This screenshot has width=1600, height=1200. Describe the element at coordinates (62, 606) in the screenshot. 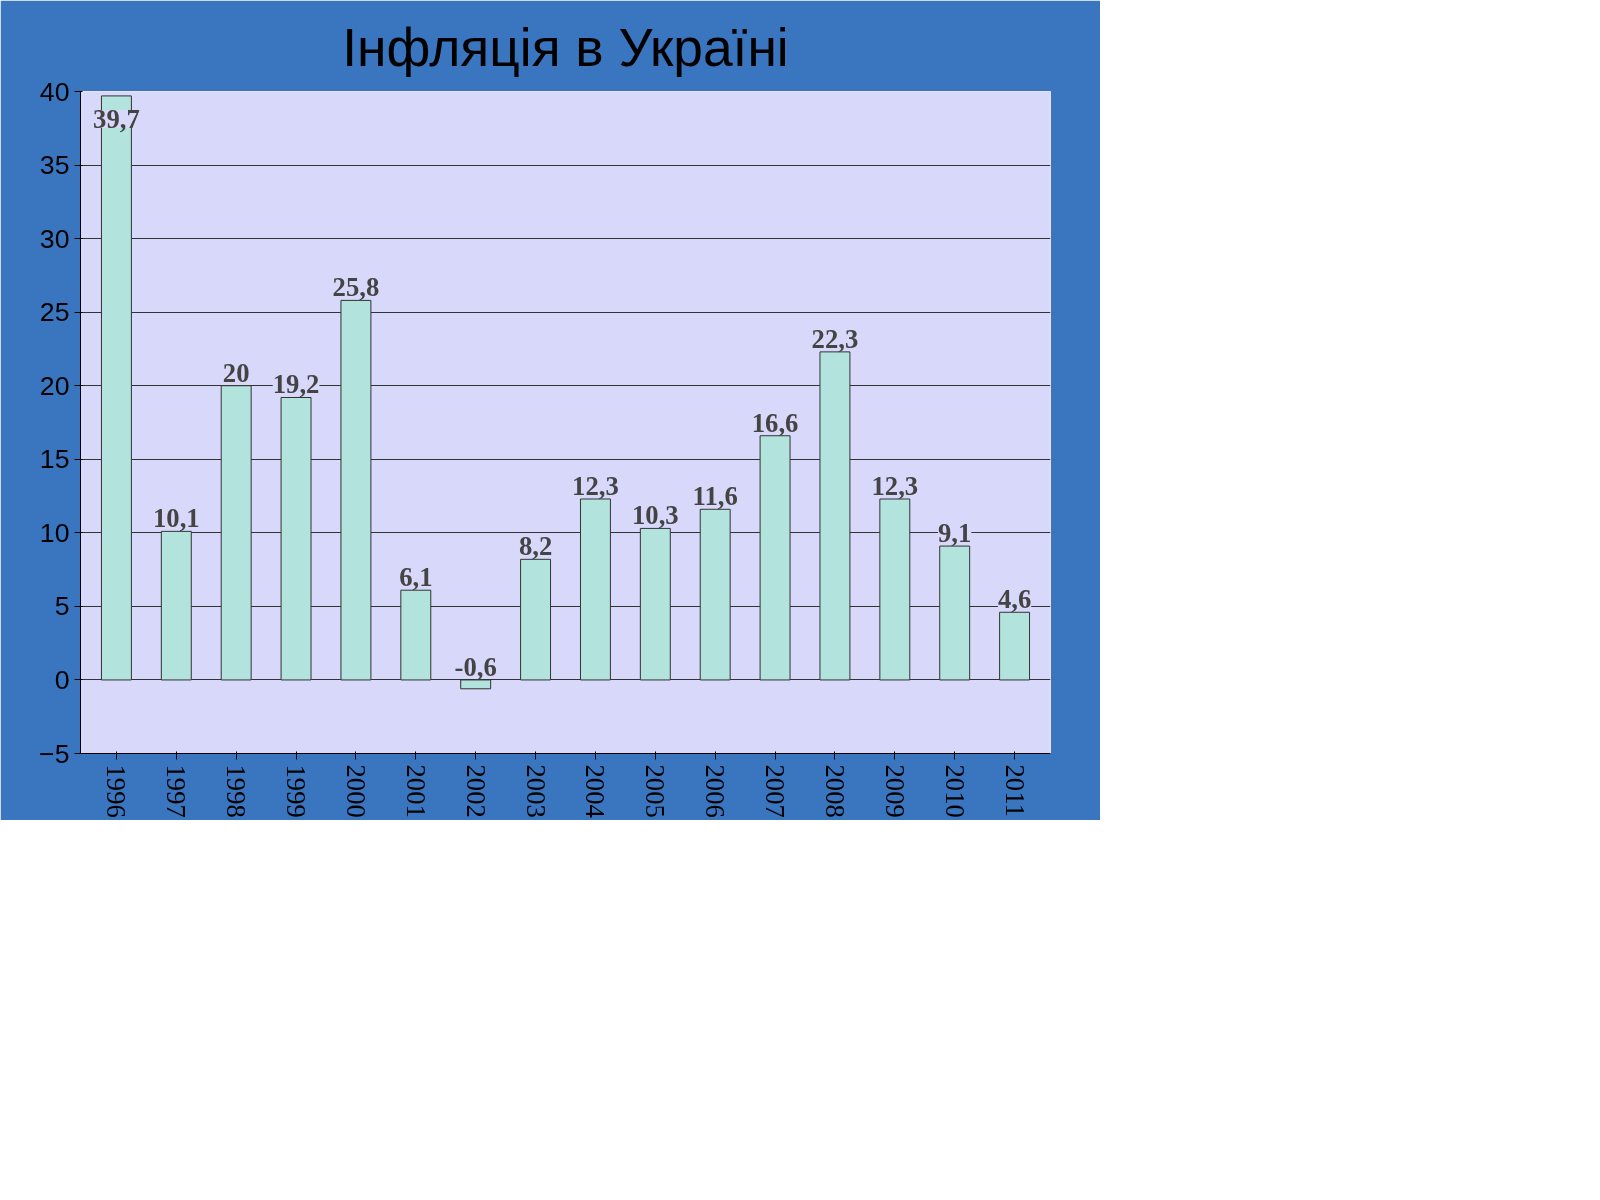

I see `y-tick-label: 5` at that location.